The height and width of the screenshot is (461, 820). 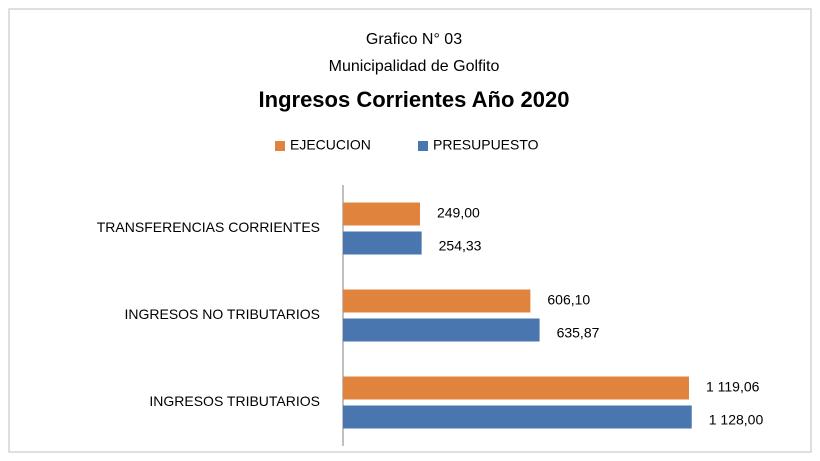 What do you see at coordinates (733, 387) in the screenshot?
I see `value-label: 1 119,06` at bounding box center [733, 387].